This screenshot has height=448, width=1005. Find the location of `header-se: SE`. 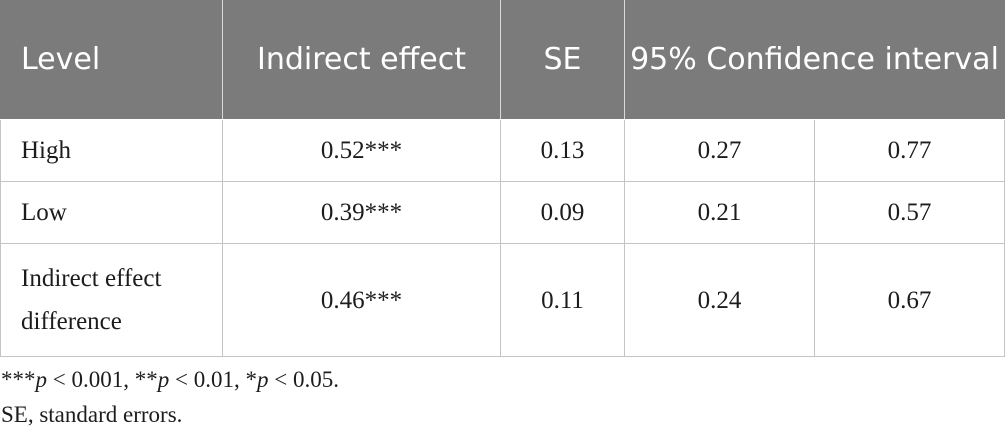

header-se: SE is located at coordinates (562, 60).